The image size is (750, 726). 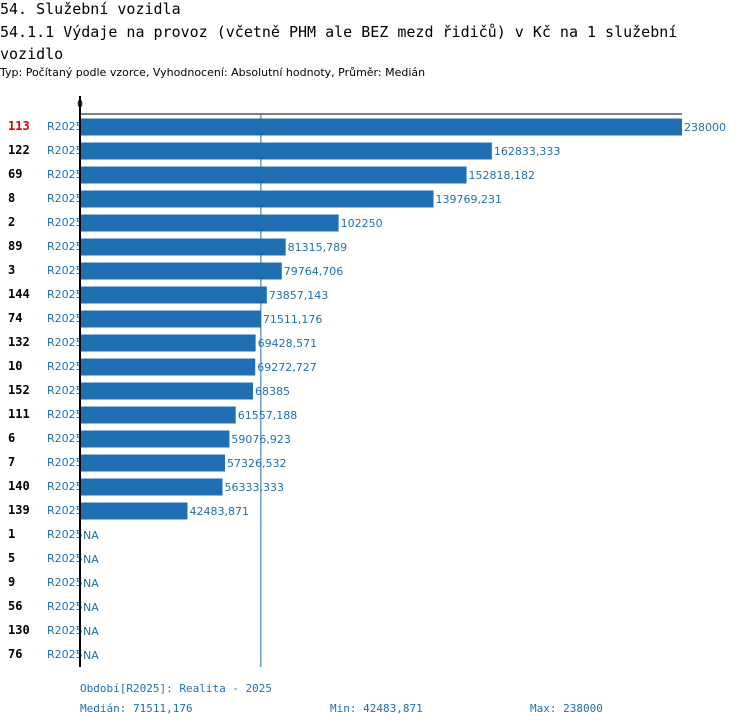 I want to click on data-label: 42483,871, so click(x=219, y=511).